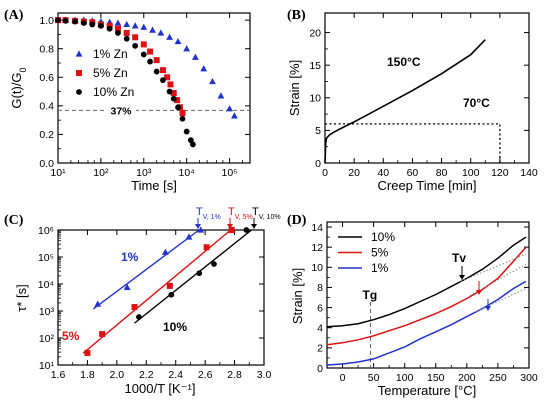 The width and height of the screenshot is (550, 408). What do you see at coordinates (46, 78) in the screenshot?
I see `panel-a-y-tick-label: 0.6` at bounding box center [46, 78].